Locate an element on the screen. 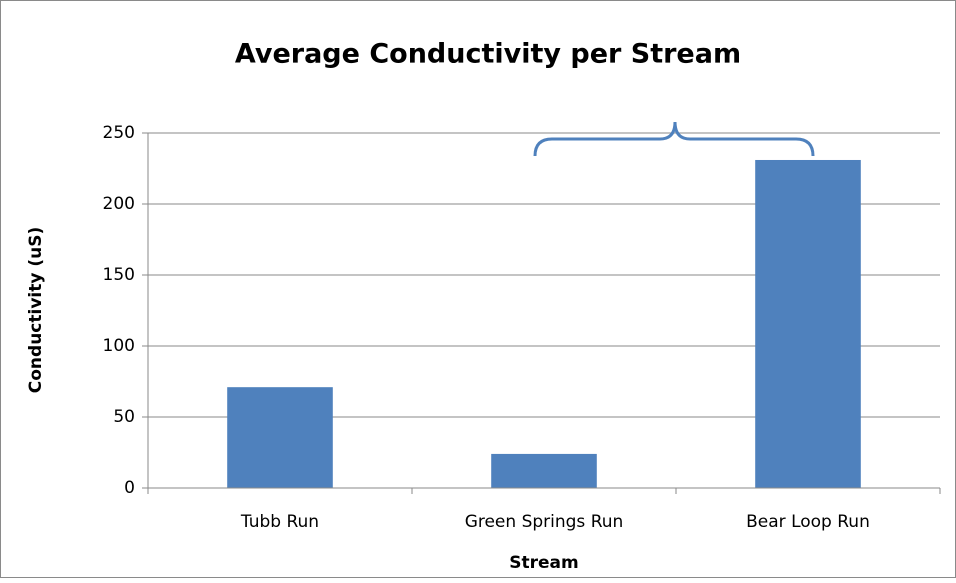 The image size is (956, 583). y-tick-label: 0 is located at coordinates (129, 488).